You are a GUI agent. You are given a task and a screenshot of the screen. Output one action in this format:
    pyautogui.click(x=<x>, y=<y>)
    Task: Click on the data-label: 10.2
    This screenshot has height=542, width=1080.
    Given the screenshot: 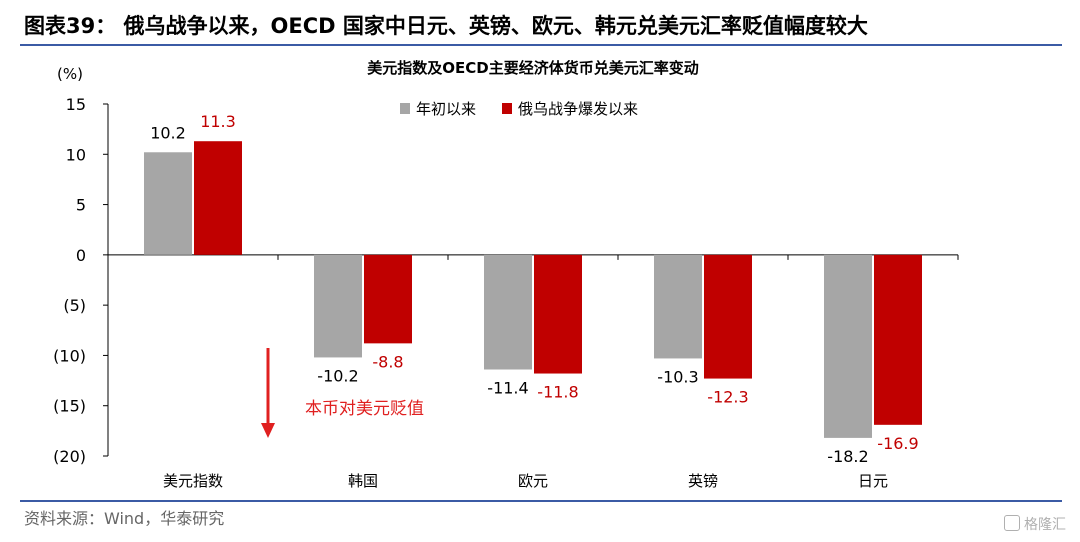 What is the action you would take?
    pyautogui.click(x=168, y=132)
    